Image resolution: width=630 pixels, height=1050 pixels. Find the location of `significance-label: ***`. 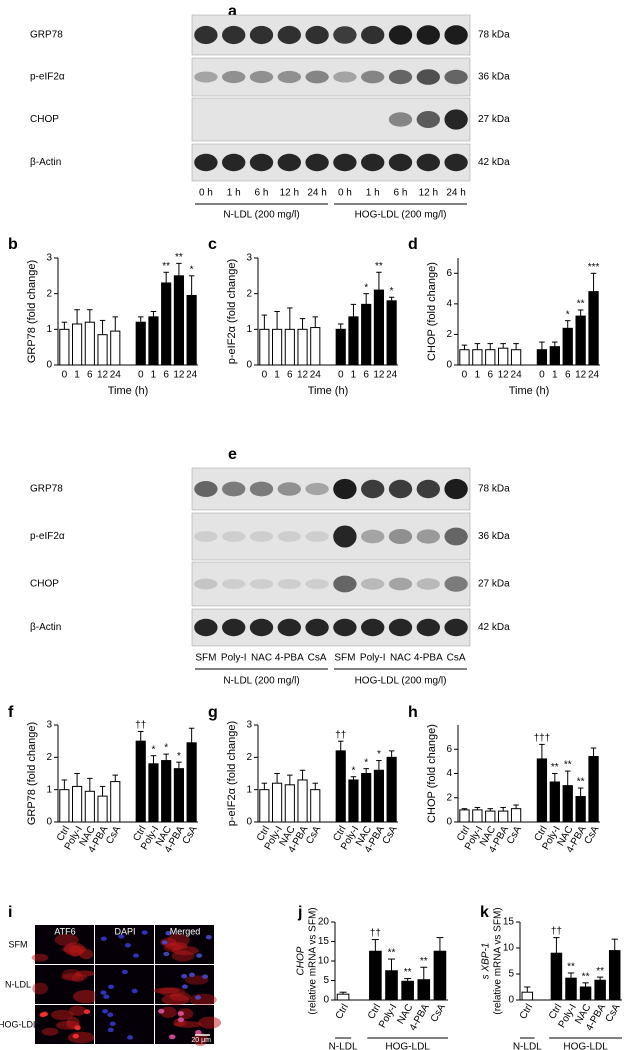

significance-label: *** is located at coordinates (594, 267).